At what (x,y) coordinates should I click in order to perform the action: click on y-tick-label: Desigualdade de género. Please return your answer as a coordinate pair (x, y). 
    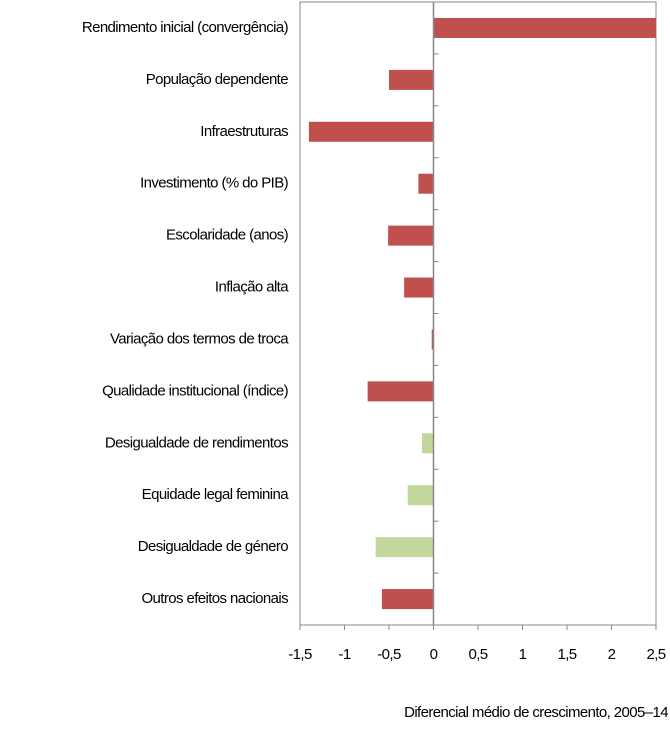
    Looking at the image, I should click on (213, 546).